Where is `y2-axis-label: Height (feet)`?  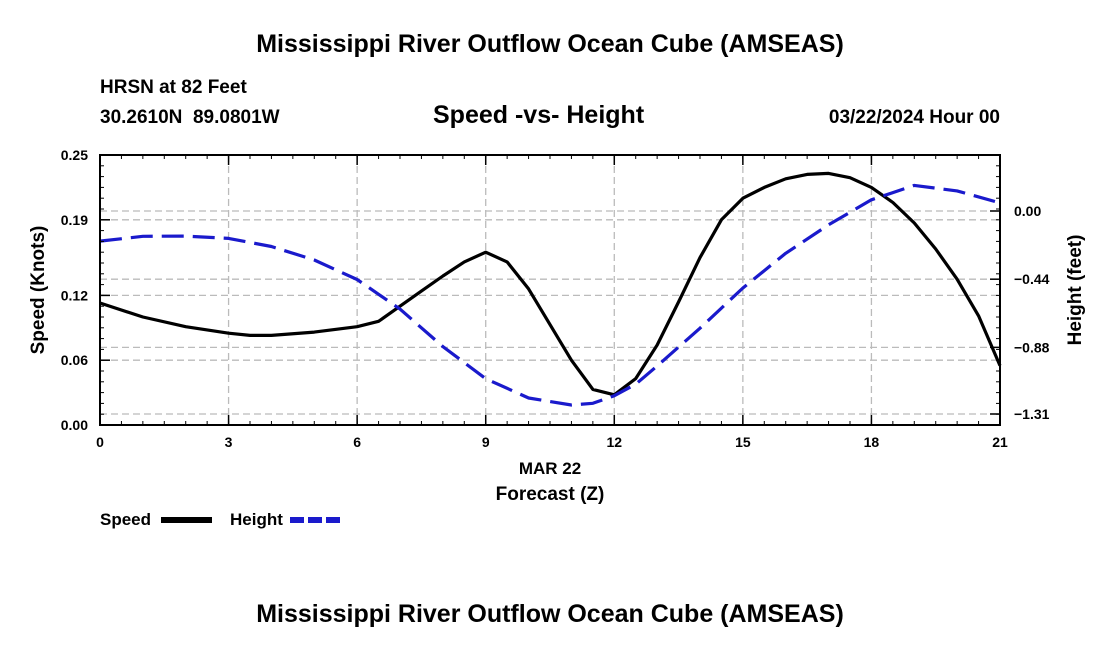
y2-axis-label: Height (feet) is located at coordinates (1075, 290).